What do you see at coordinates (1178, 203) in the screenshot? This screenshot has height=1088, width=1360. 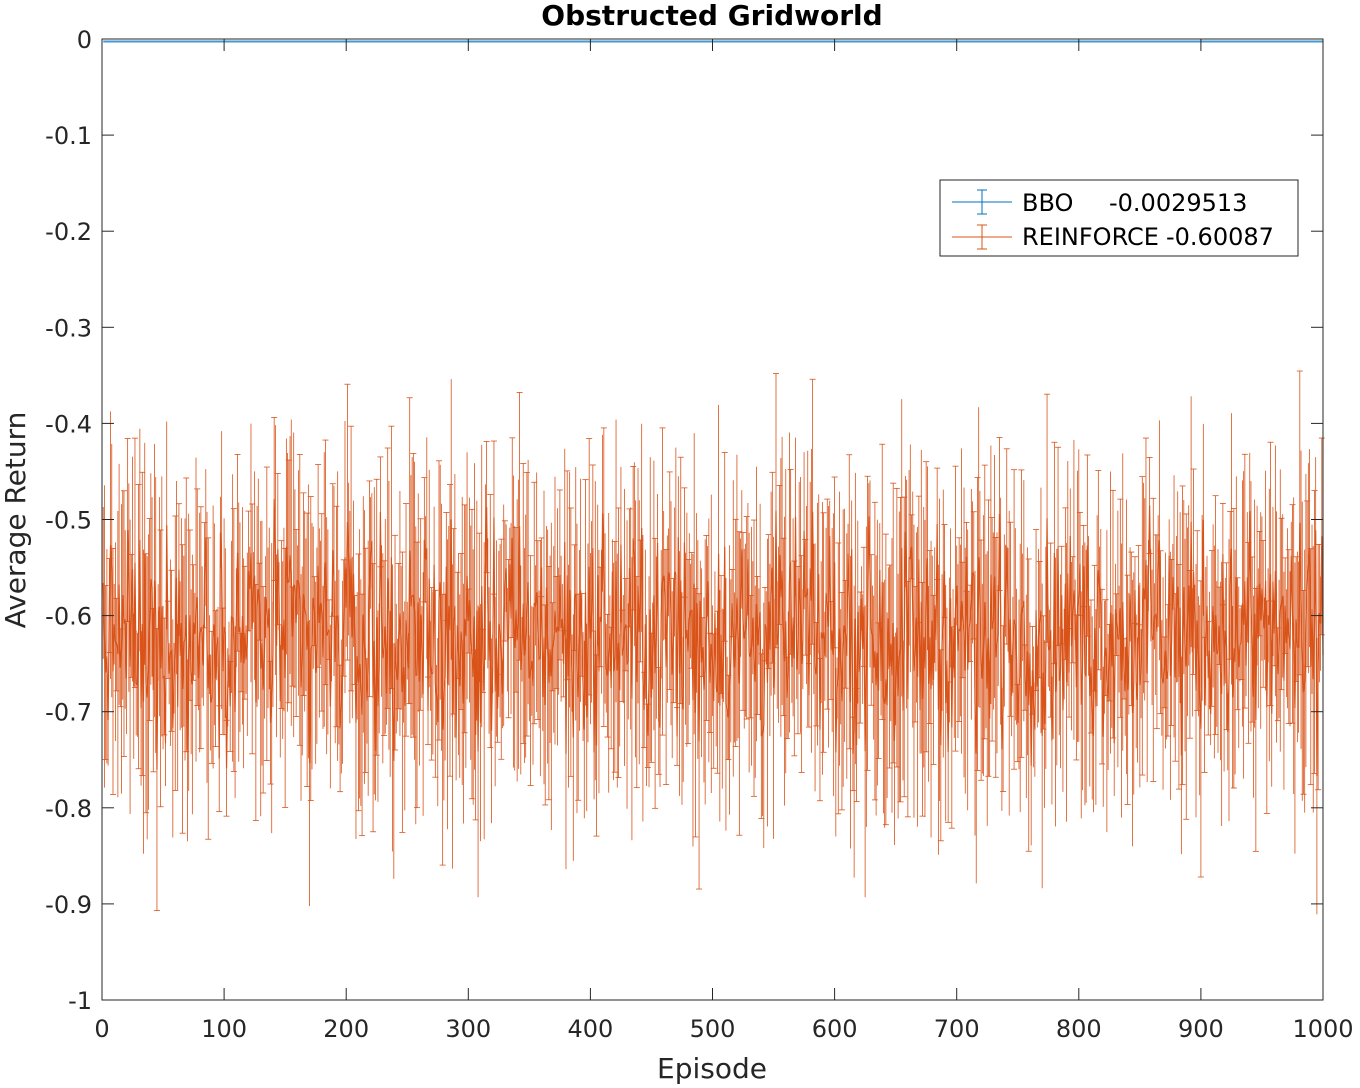 I see `legend-value-bbo: -0.0029513` at bounding box center [1178, 203].